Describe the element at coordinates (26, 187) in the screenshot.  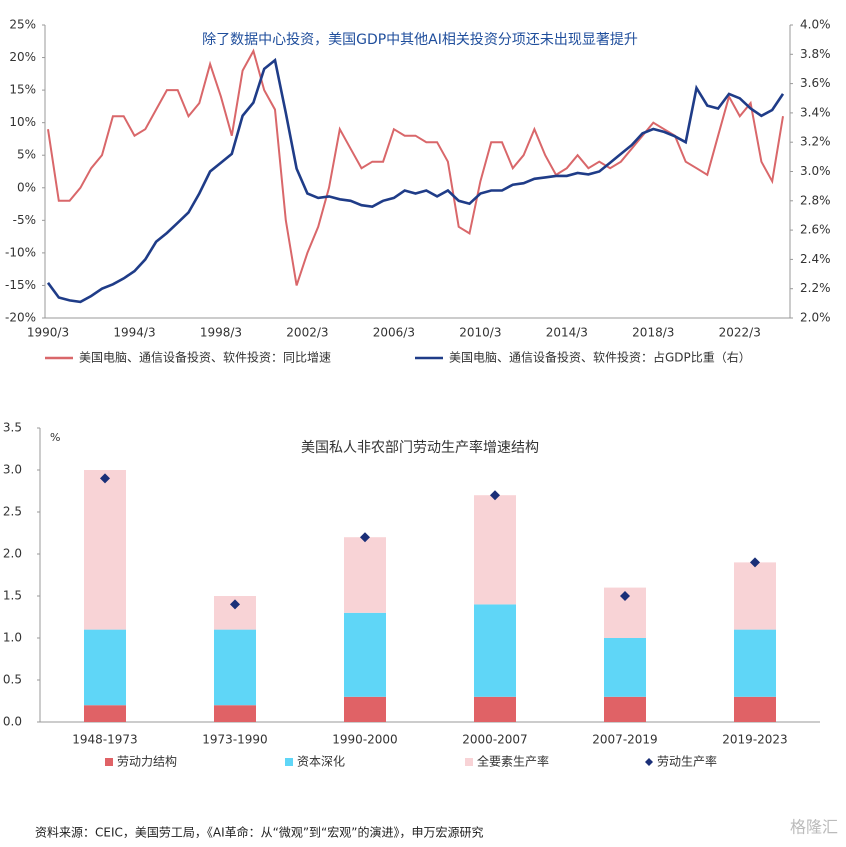
I see `y-tick-label: 0%` at that location.